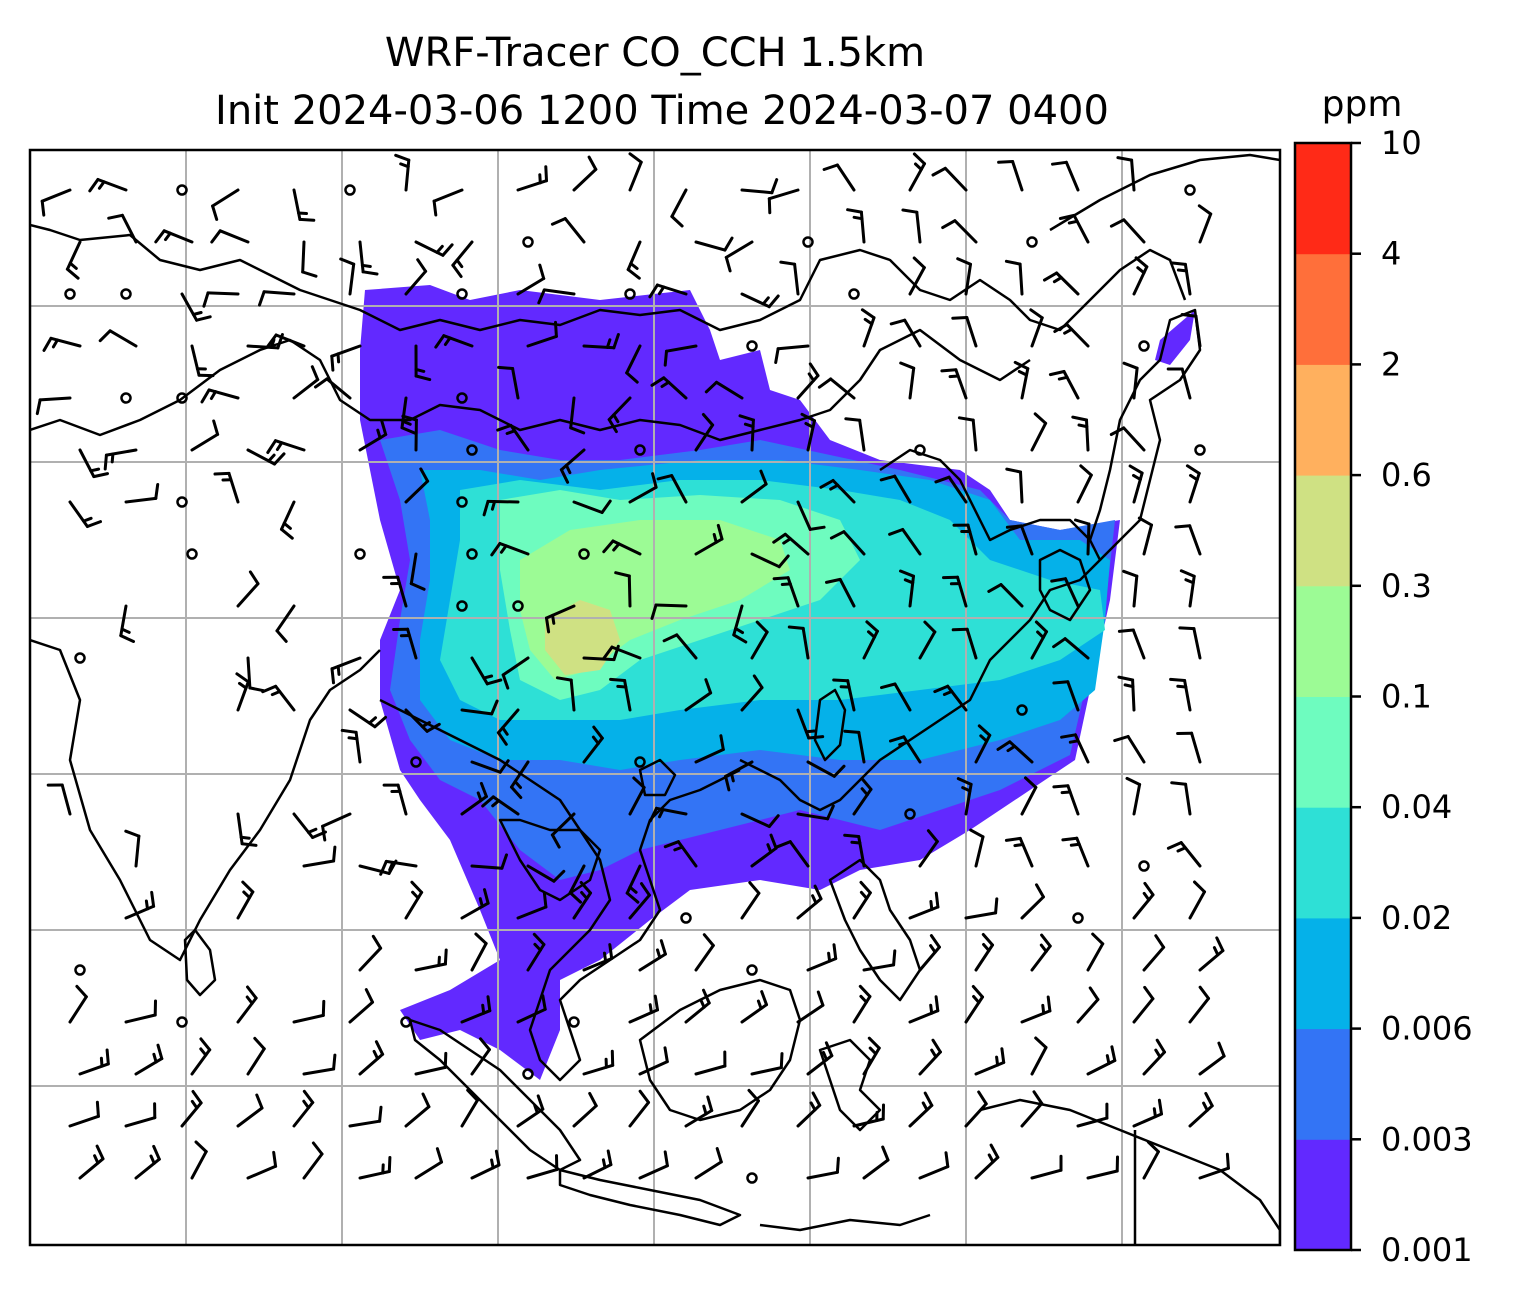  What do you see at coordinates (608, 277) in the screenshot?
I see `coastline-northern-border` at bounding box center [608, 277].